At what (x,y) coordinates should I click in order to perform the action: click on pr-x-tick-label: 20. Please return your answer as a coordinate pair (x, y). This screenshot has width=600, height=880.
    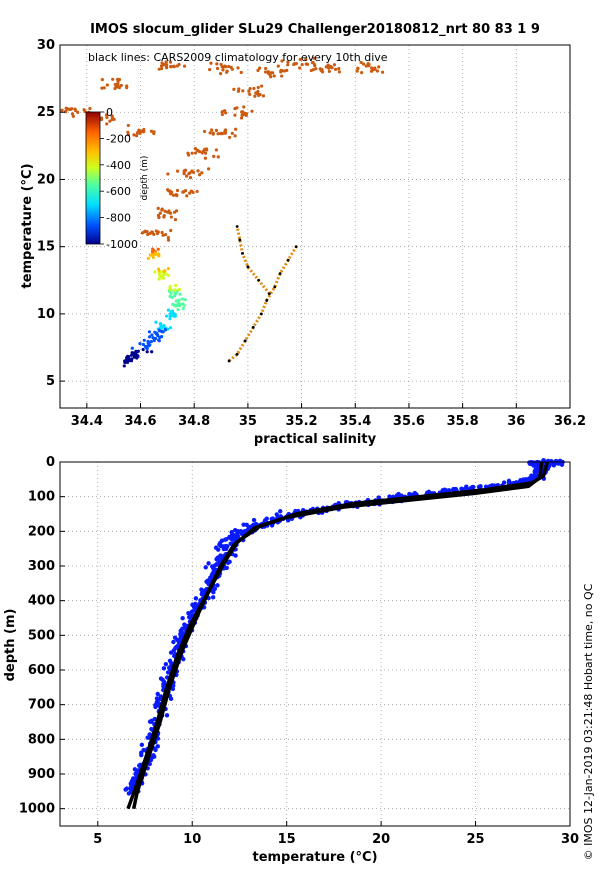
    Looking at the image, I should click on (381, 839).